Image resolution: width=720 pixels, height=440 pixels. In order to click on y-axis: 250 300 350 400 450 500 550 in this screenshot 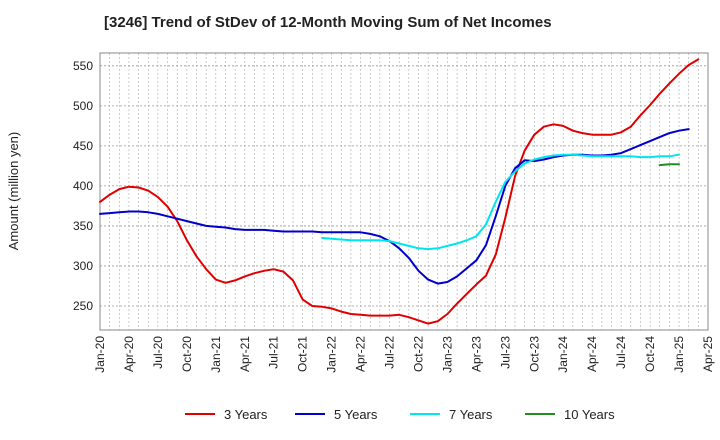, I will do `click(83, 186)`.